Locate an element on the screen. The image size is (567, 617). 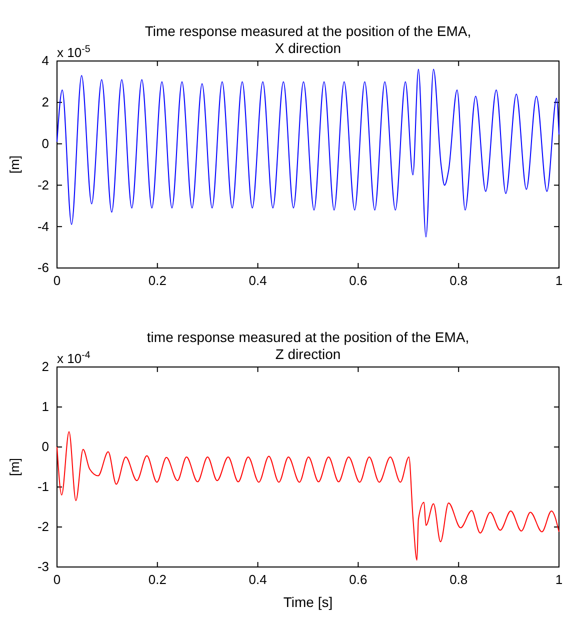
text: x 10$^{-5}$ is located at coordinates (74, 52).